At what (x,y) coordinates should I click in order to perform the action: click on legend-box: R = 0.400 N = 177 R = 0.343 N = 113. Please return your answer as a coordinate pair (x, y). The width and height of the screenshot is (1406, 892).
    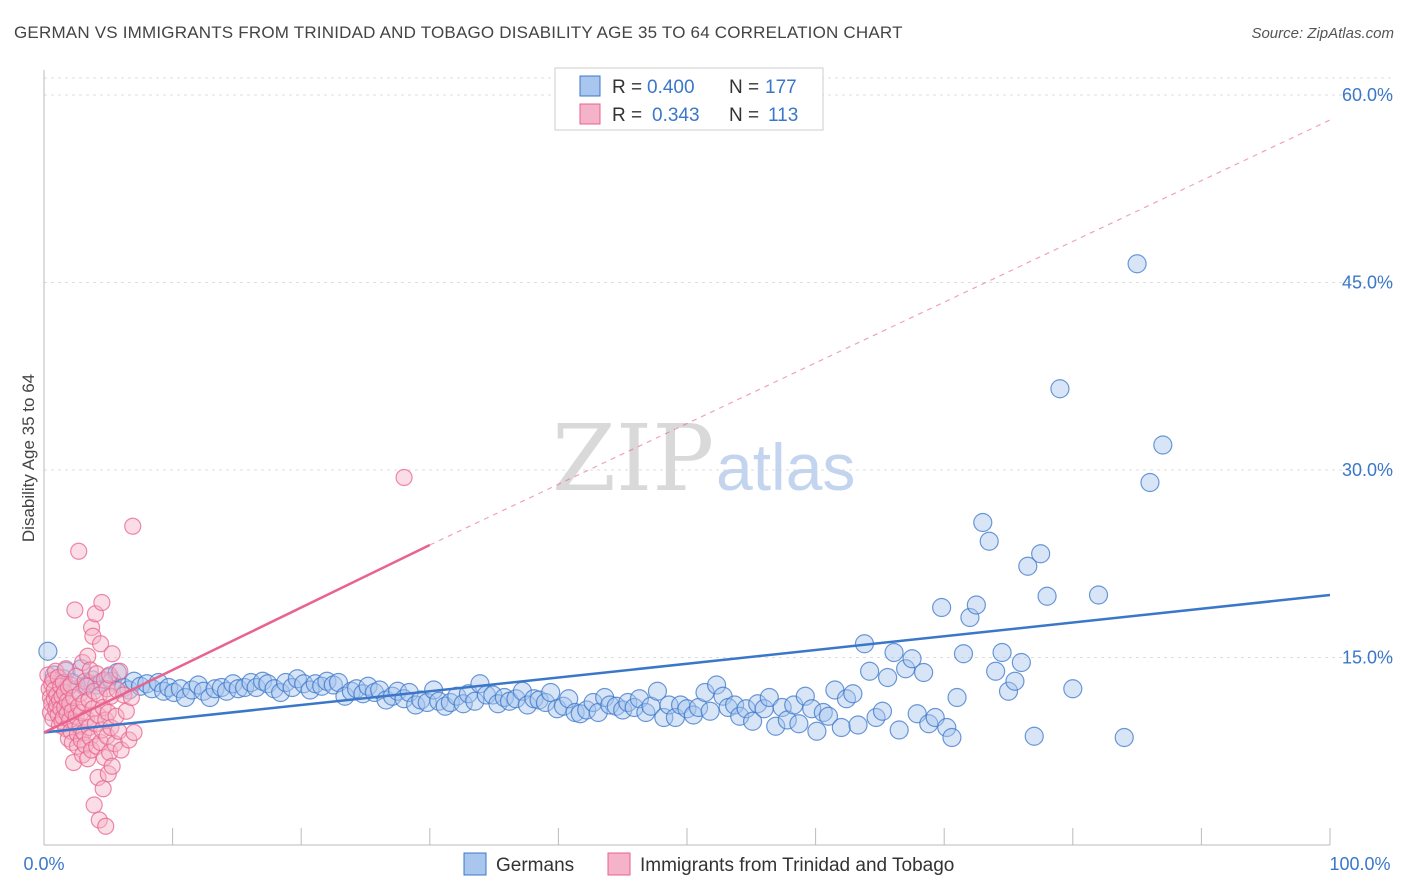
    Looking at the image, I should click on (689, 99).